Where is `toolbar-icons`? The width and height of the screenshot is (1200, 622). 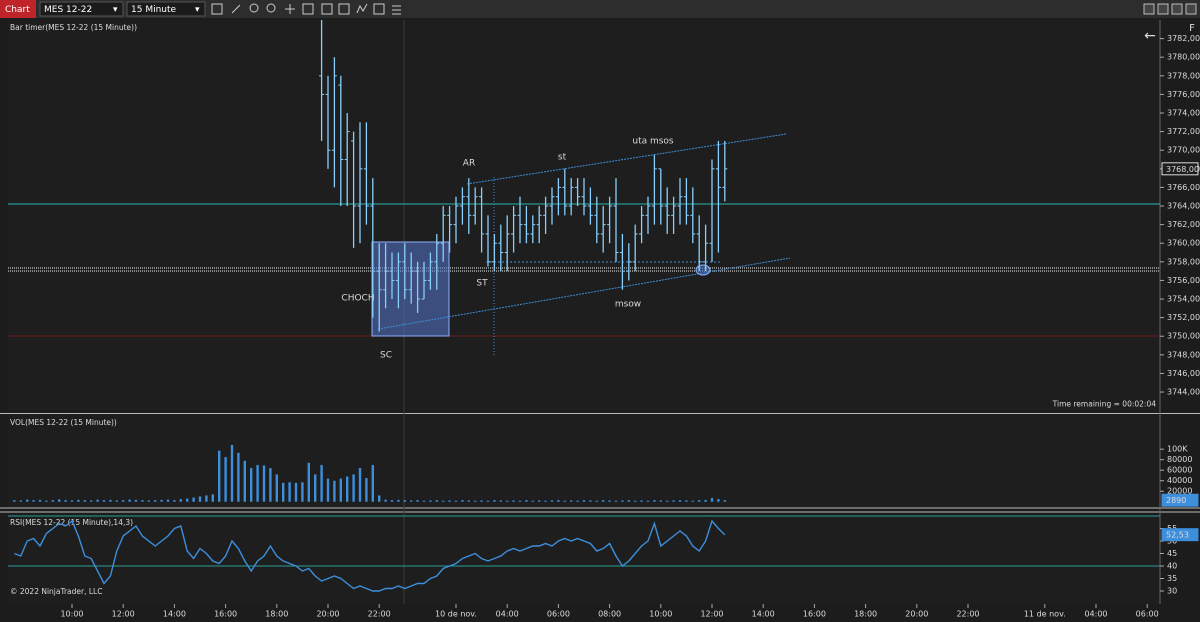 toolbar-icons is located at coordinates (306, 9).